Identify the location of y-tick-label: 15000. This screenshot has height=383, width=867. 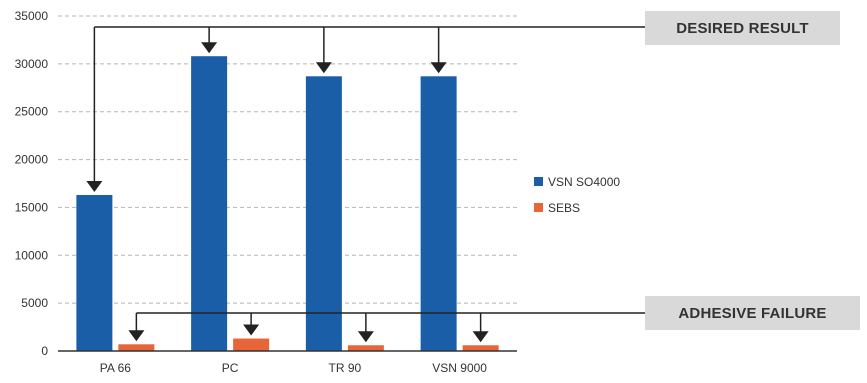
(32, 207).